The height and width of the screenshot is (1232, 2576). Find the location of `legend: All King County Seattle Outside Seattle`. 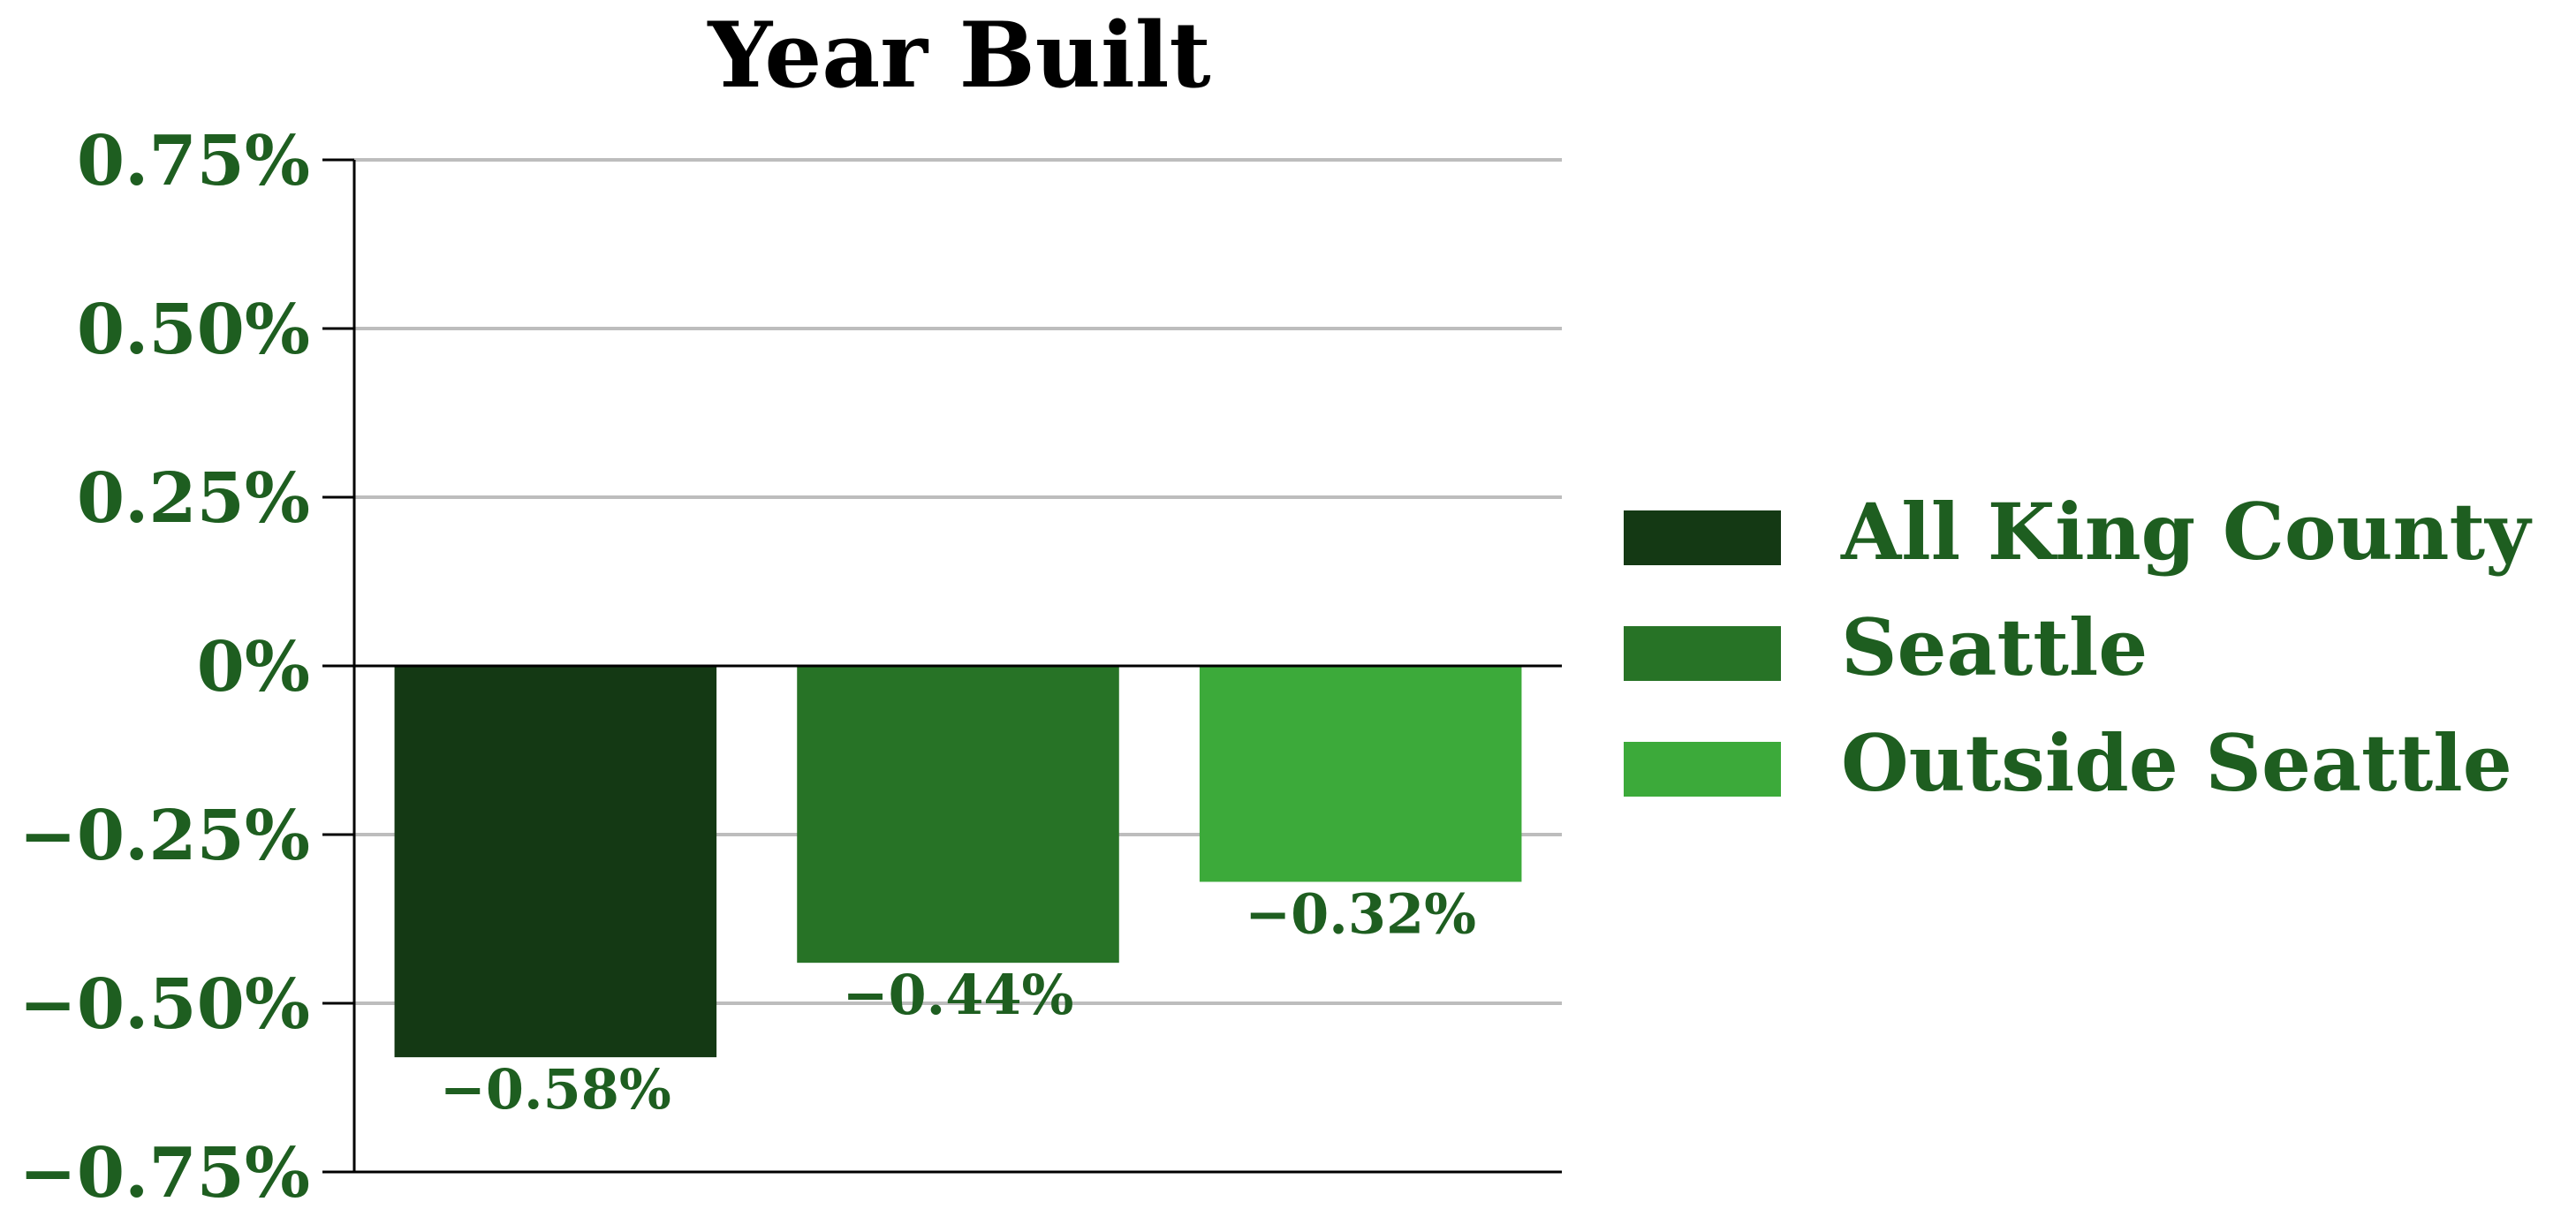

legend: All King County Seattle Outside Seattle is located at coordinates (2079, 647).